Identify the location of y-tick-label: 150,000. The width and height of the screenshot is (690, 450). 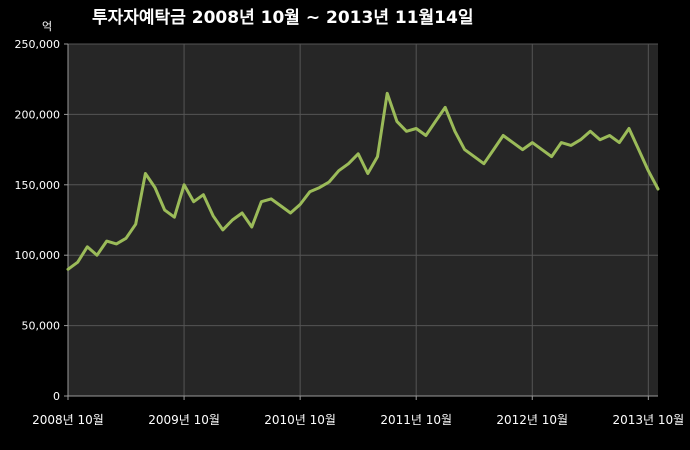
(38, 185).